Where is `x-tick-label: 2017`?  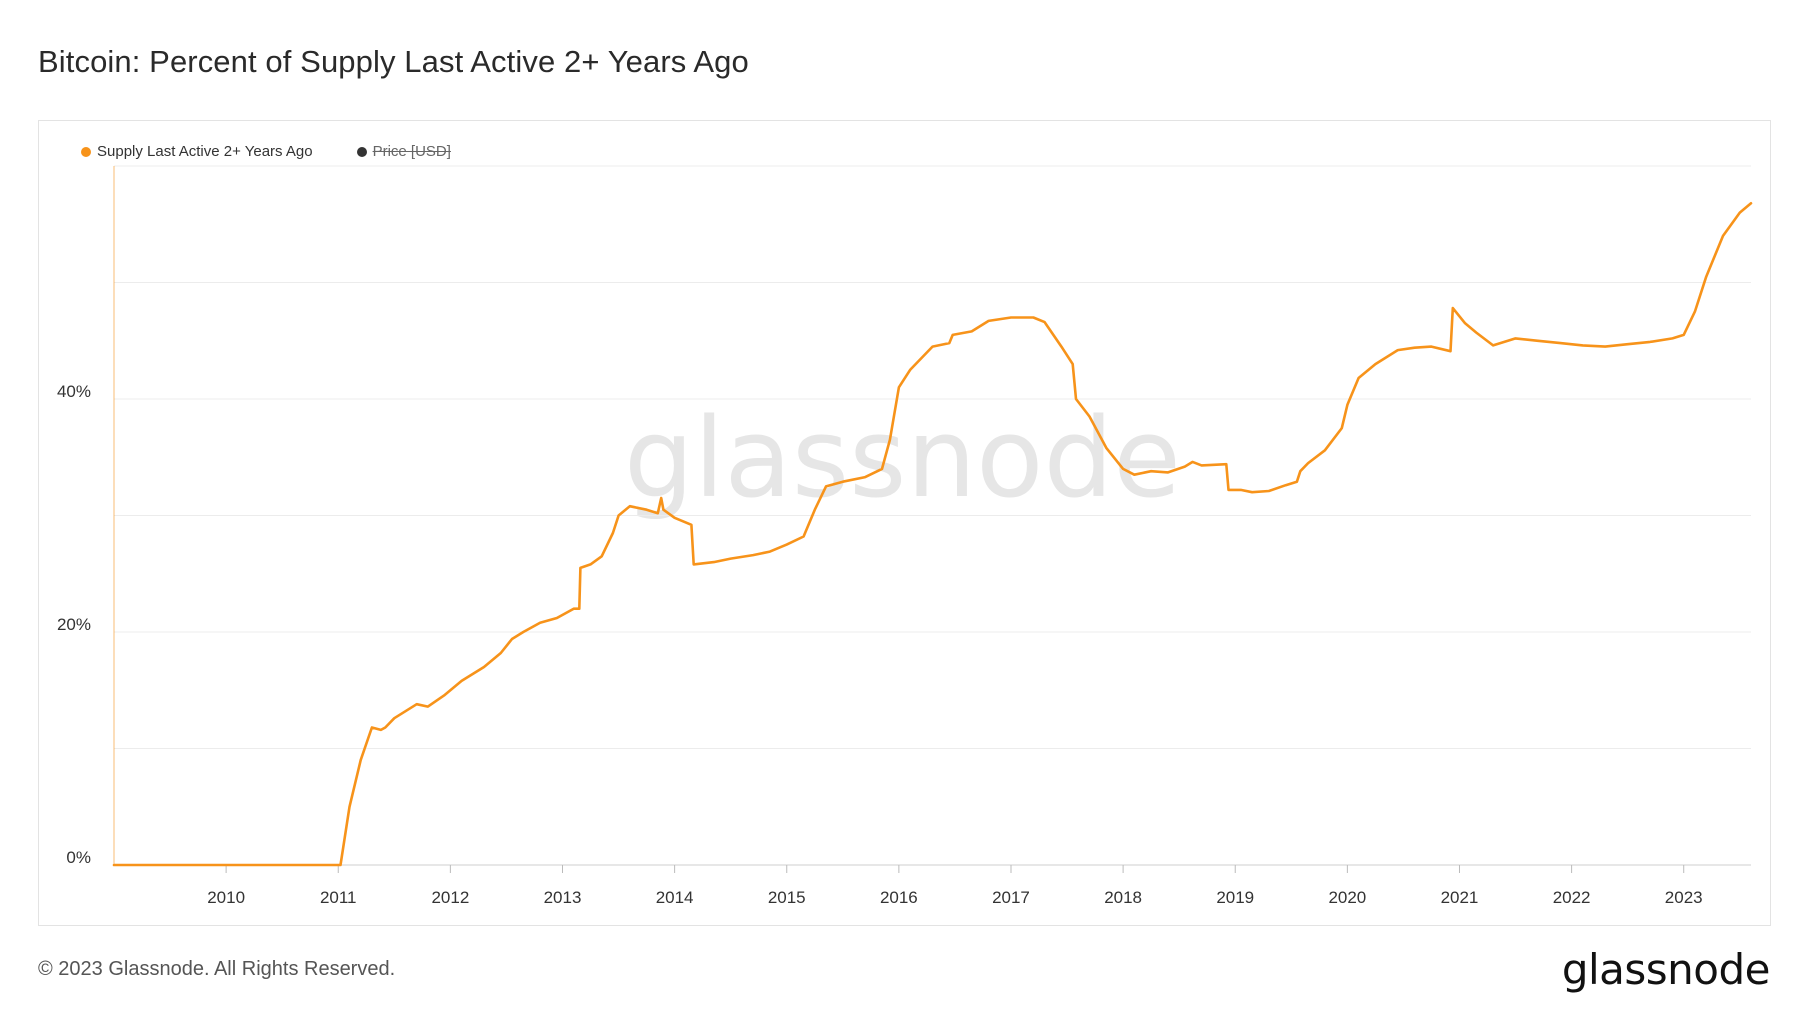 x-tick-label: 2017 is located at coordinates (1011, 897).